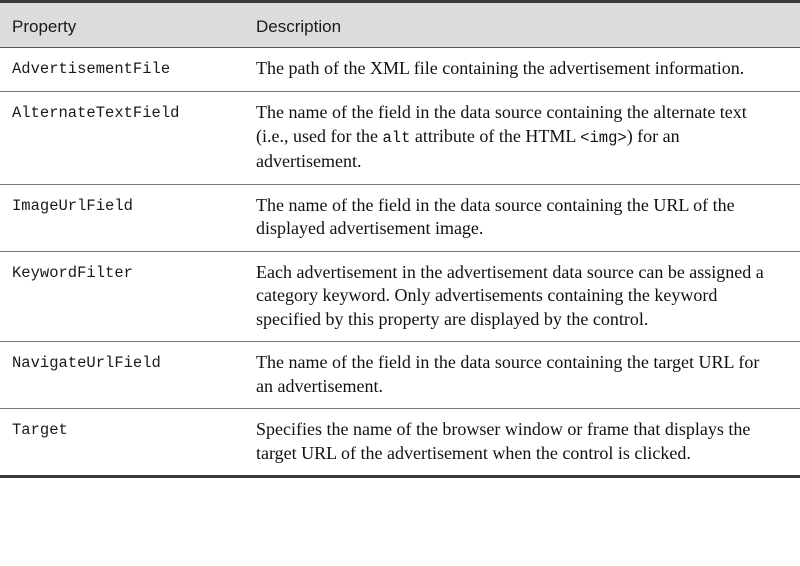 The height and width of the screenshot is (566, 800). Describe the element at coordinates (86, 363) in the screenshot. I see `property-cell: NavigateUrlField` at that location.